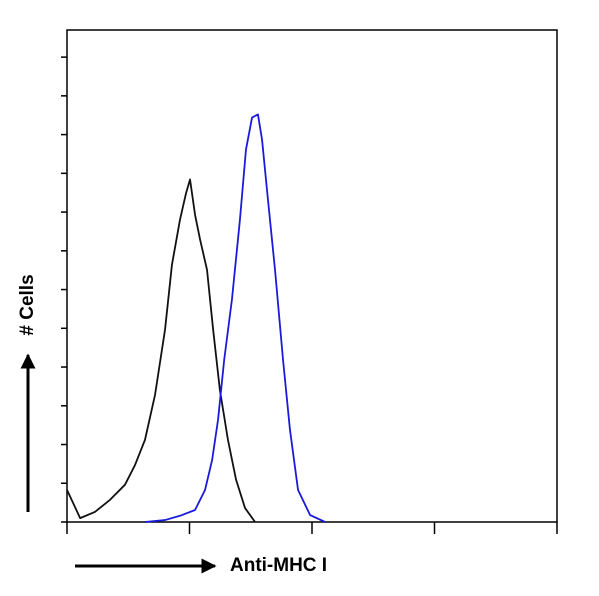  I want to click on x-axis-label: Anti-MHC I, so click(278, 565).